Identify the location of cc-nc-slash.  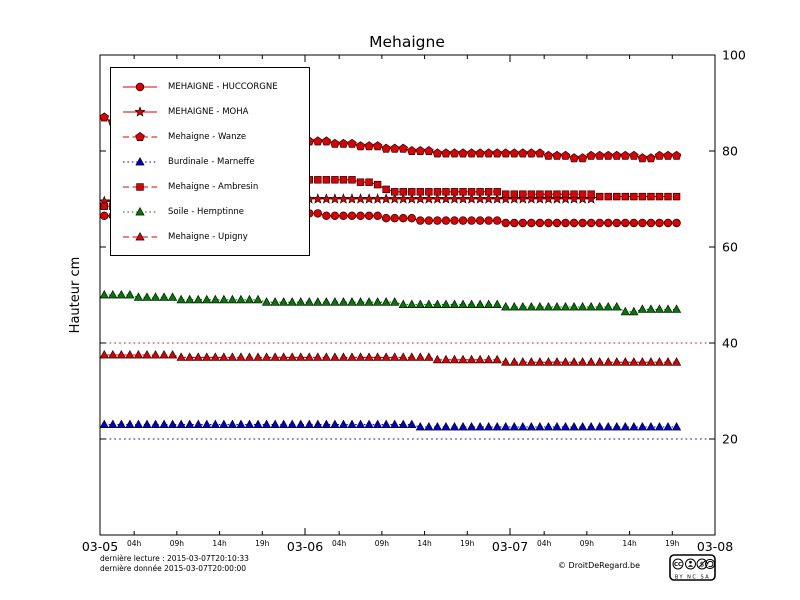
(702, 564).